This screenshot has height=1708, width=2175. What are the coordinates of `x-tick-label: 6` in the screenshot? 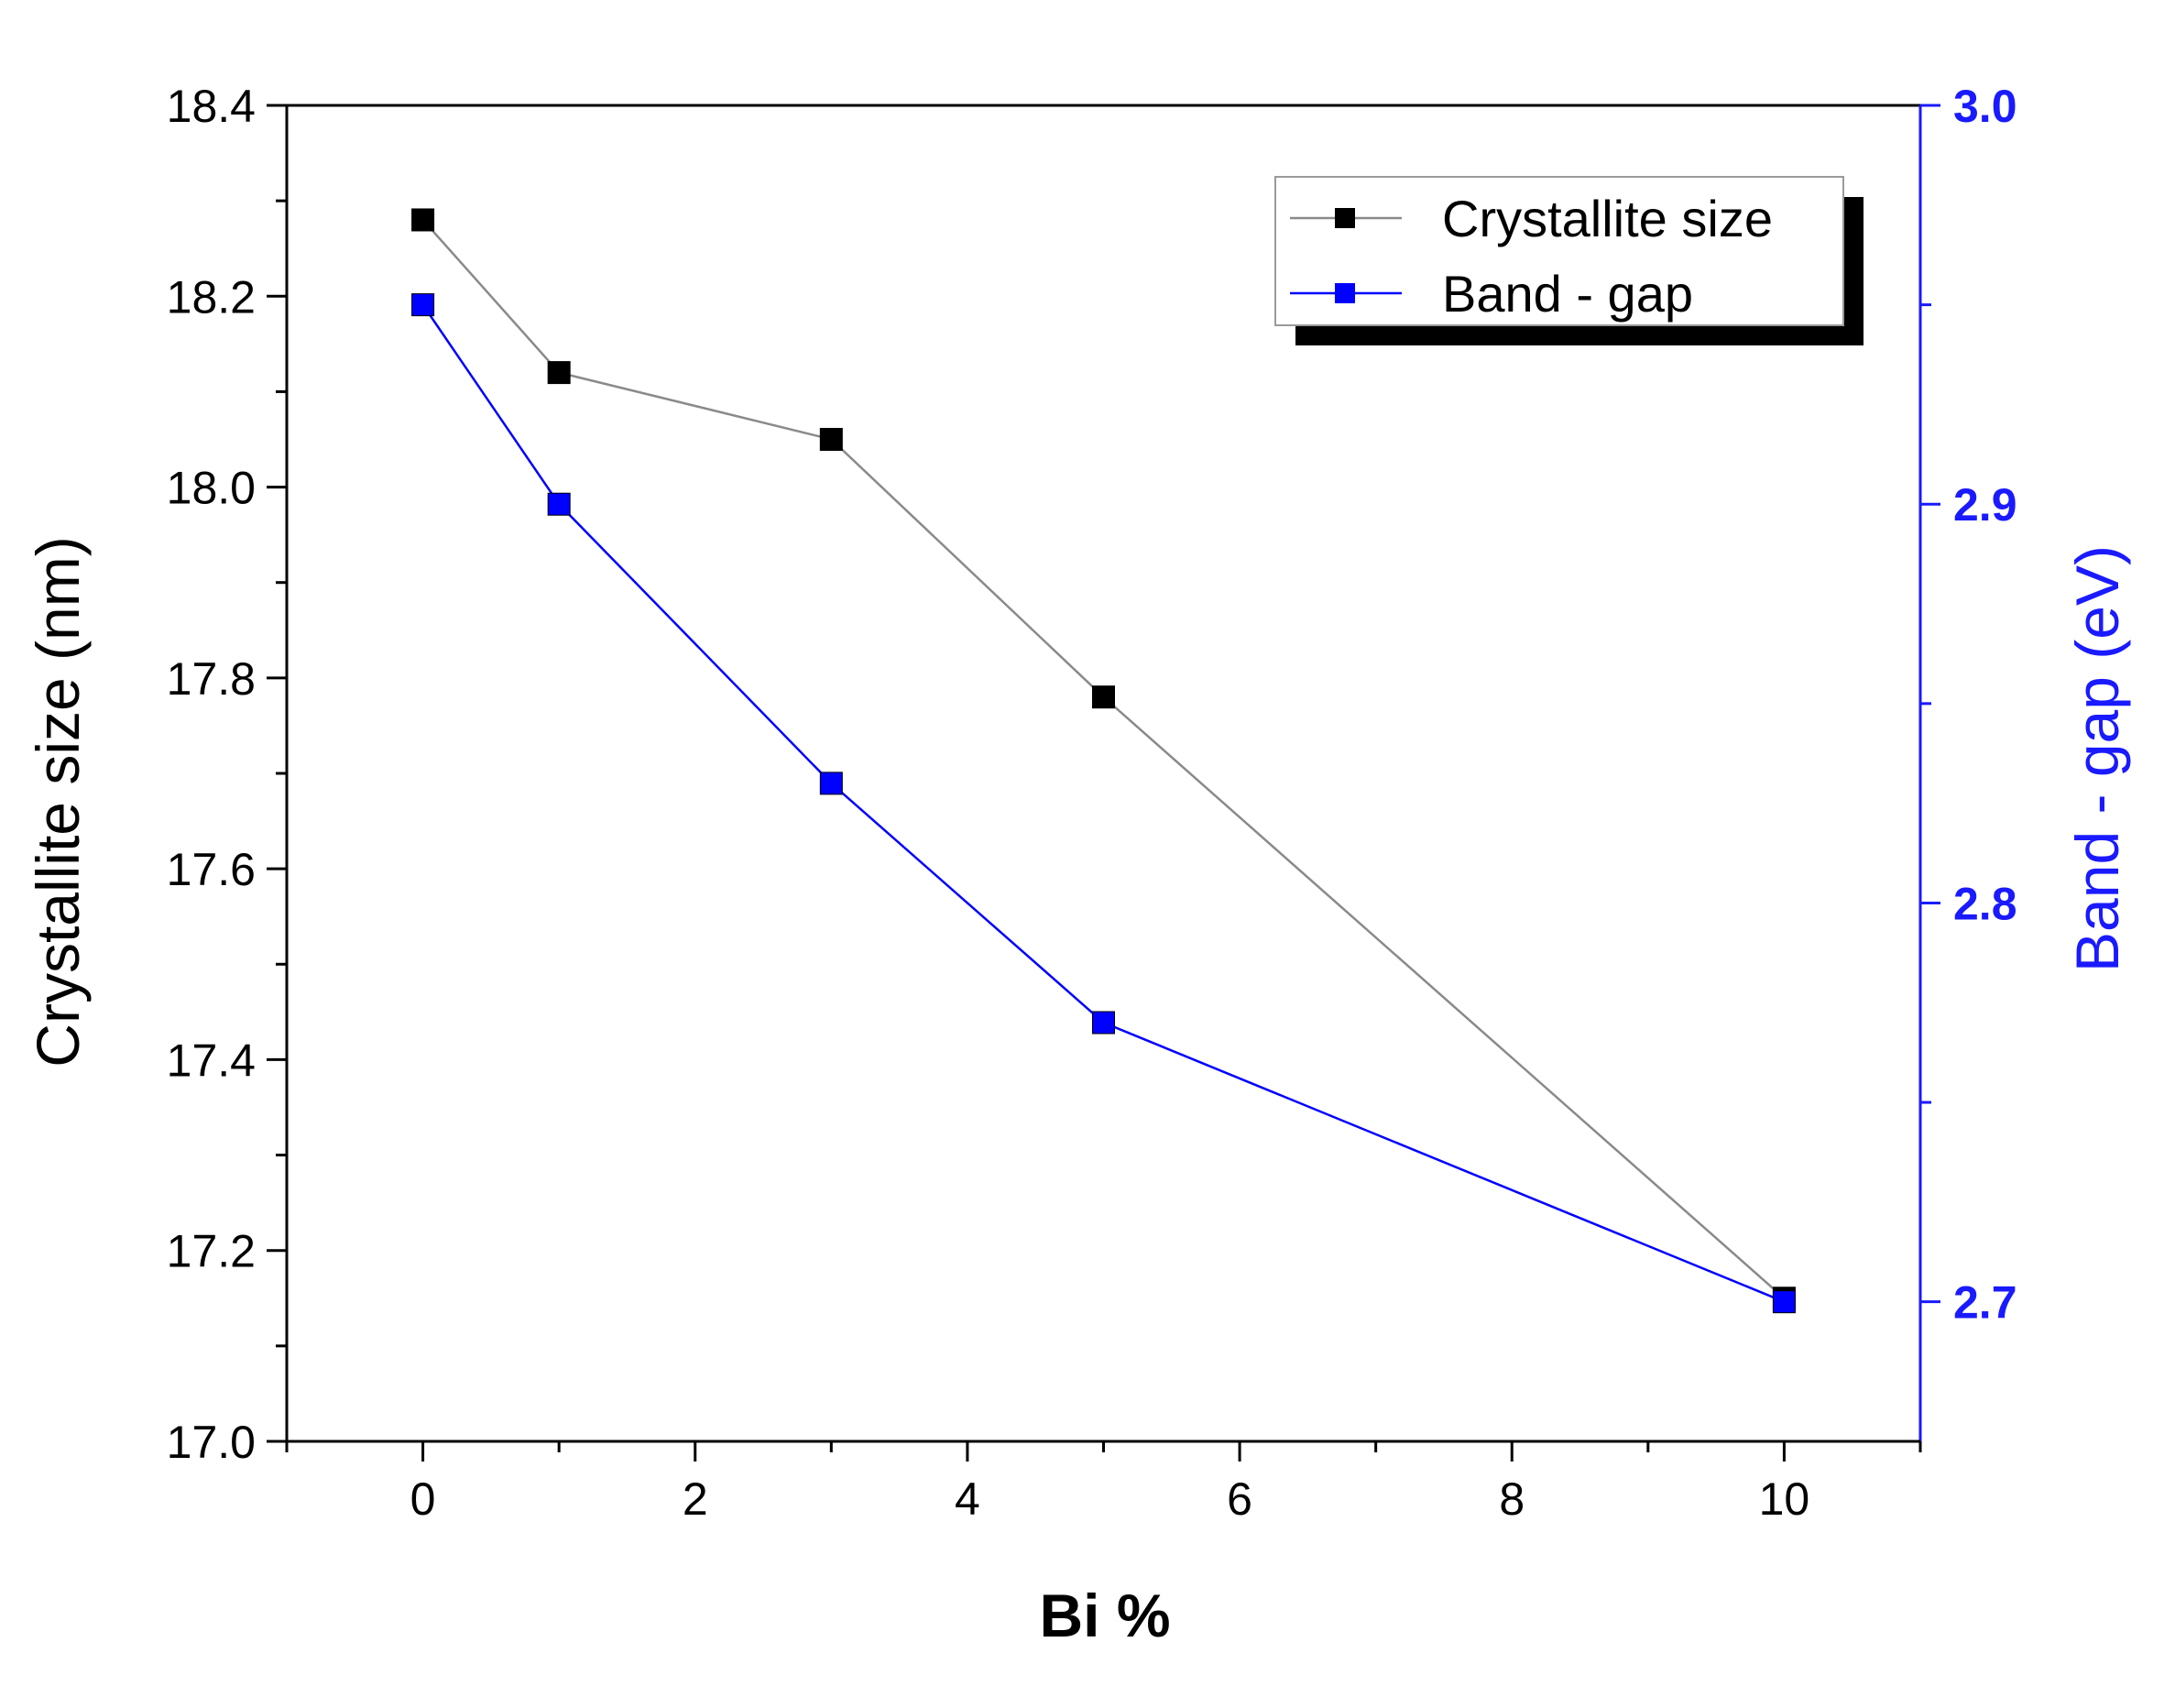 It's located at (1239, 1499).